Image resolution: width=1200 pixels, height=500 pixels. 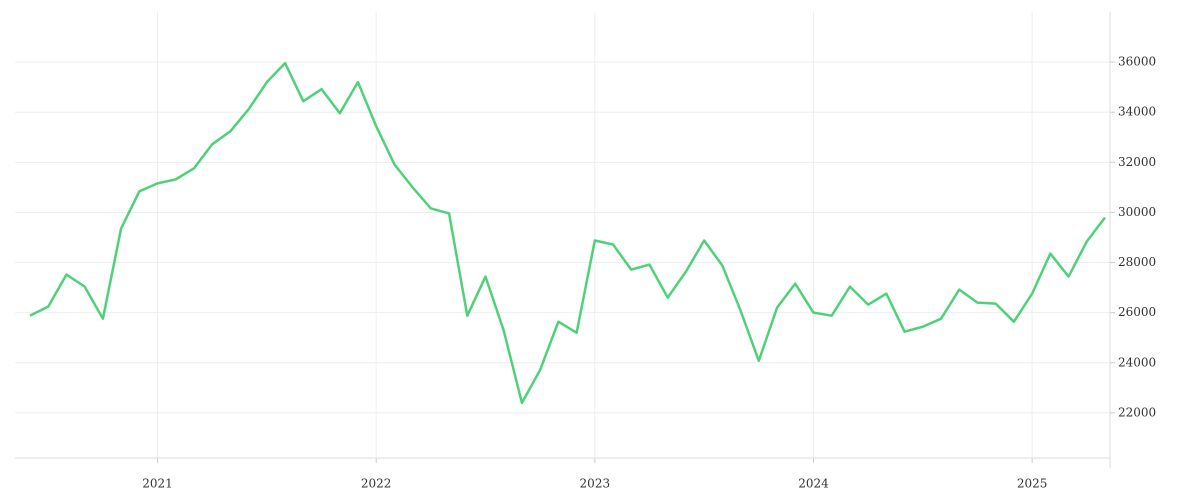 What do you see at coordinates (1137, 412) in the screenshot?
I see `y-tick-label: 22000` at bounding box center [1137, 412].